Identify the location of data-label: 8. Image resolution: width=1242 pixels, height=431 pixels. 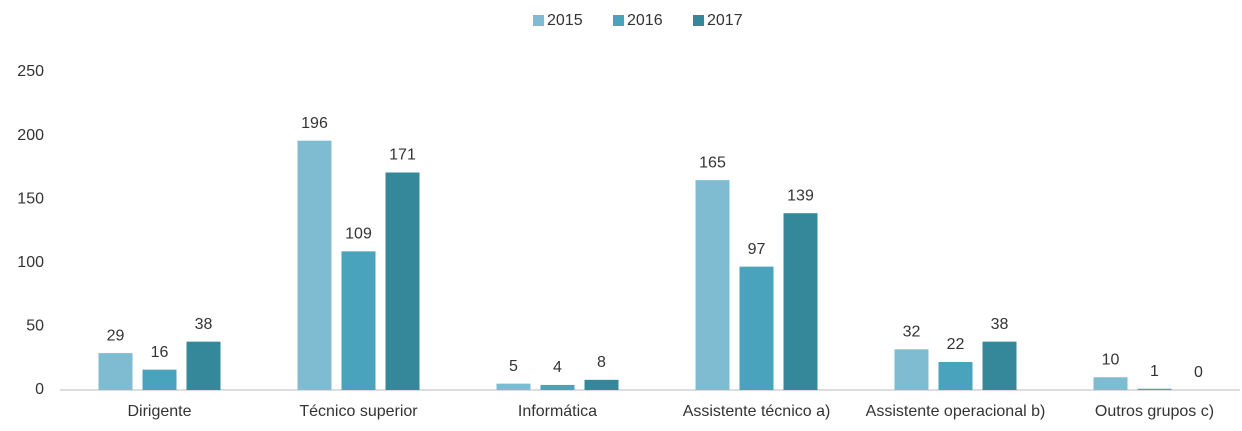
(601, 362).